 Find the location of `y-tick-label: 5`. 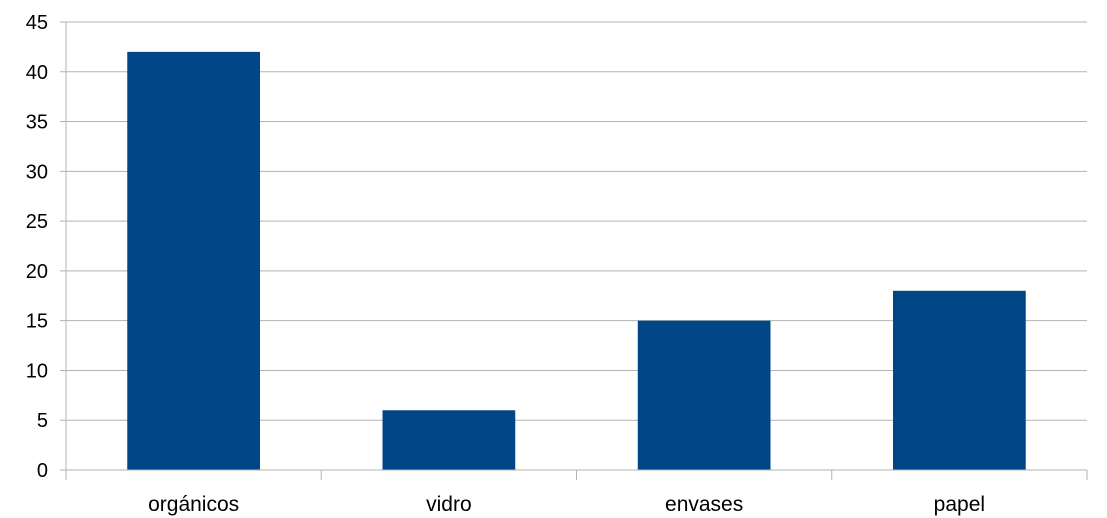

y-tick-label: 5 is located at coordinates (42, 421).